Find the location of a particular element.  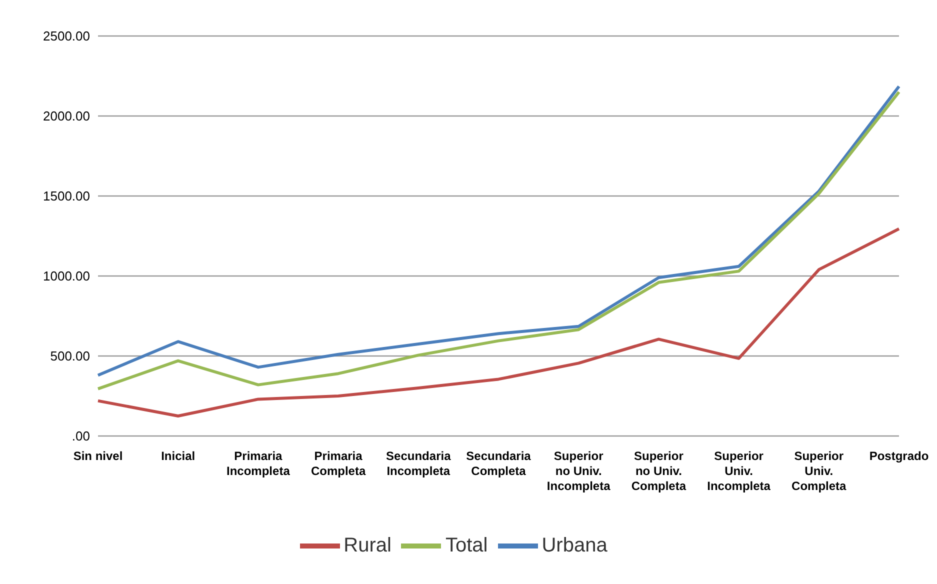

y-tick-label: 2000.00 is located at coordinates (66, 116).